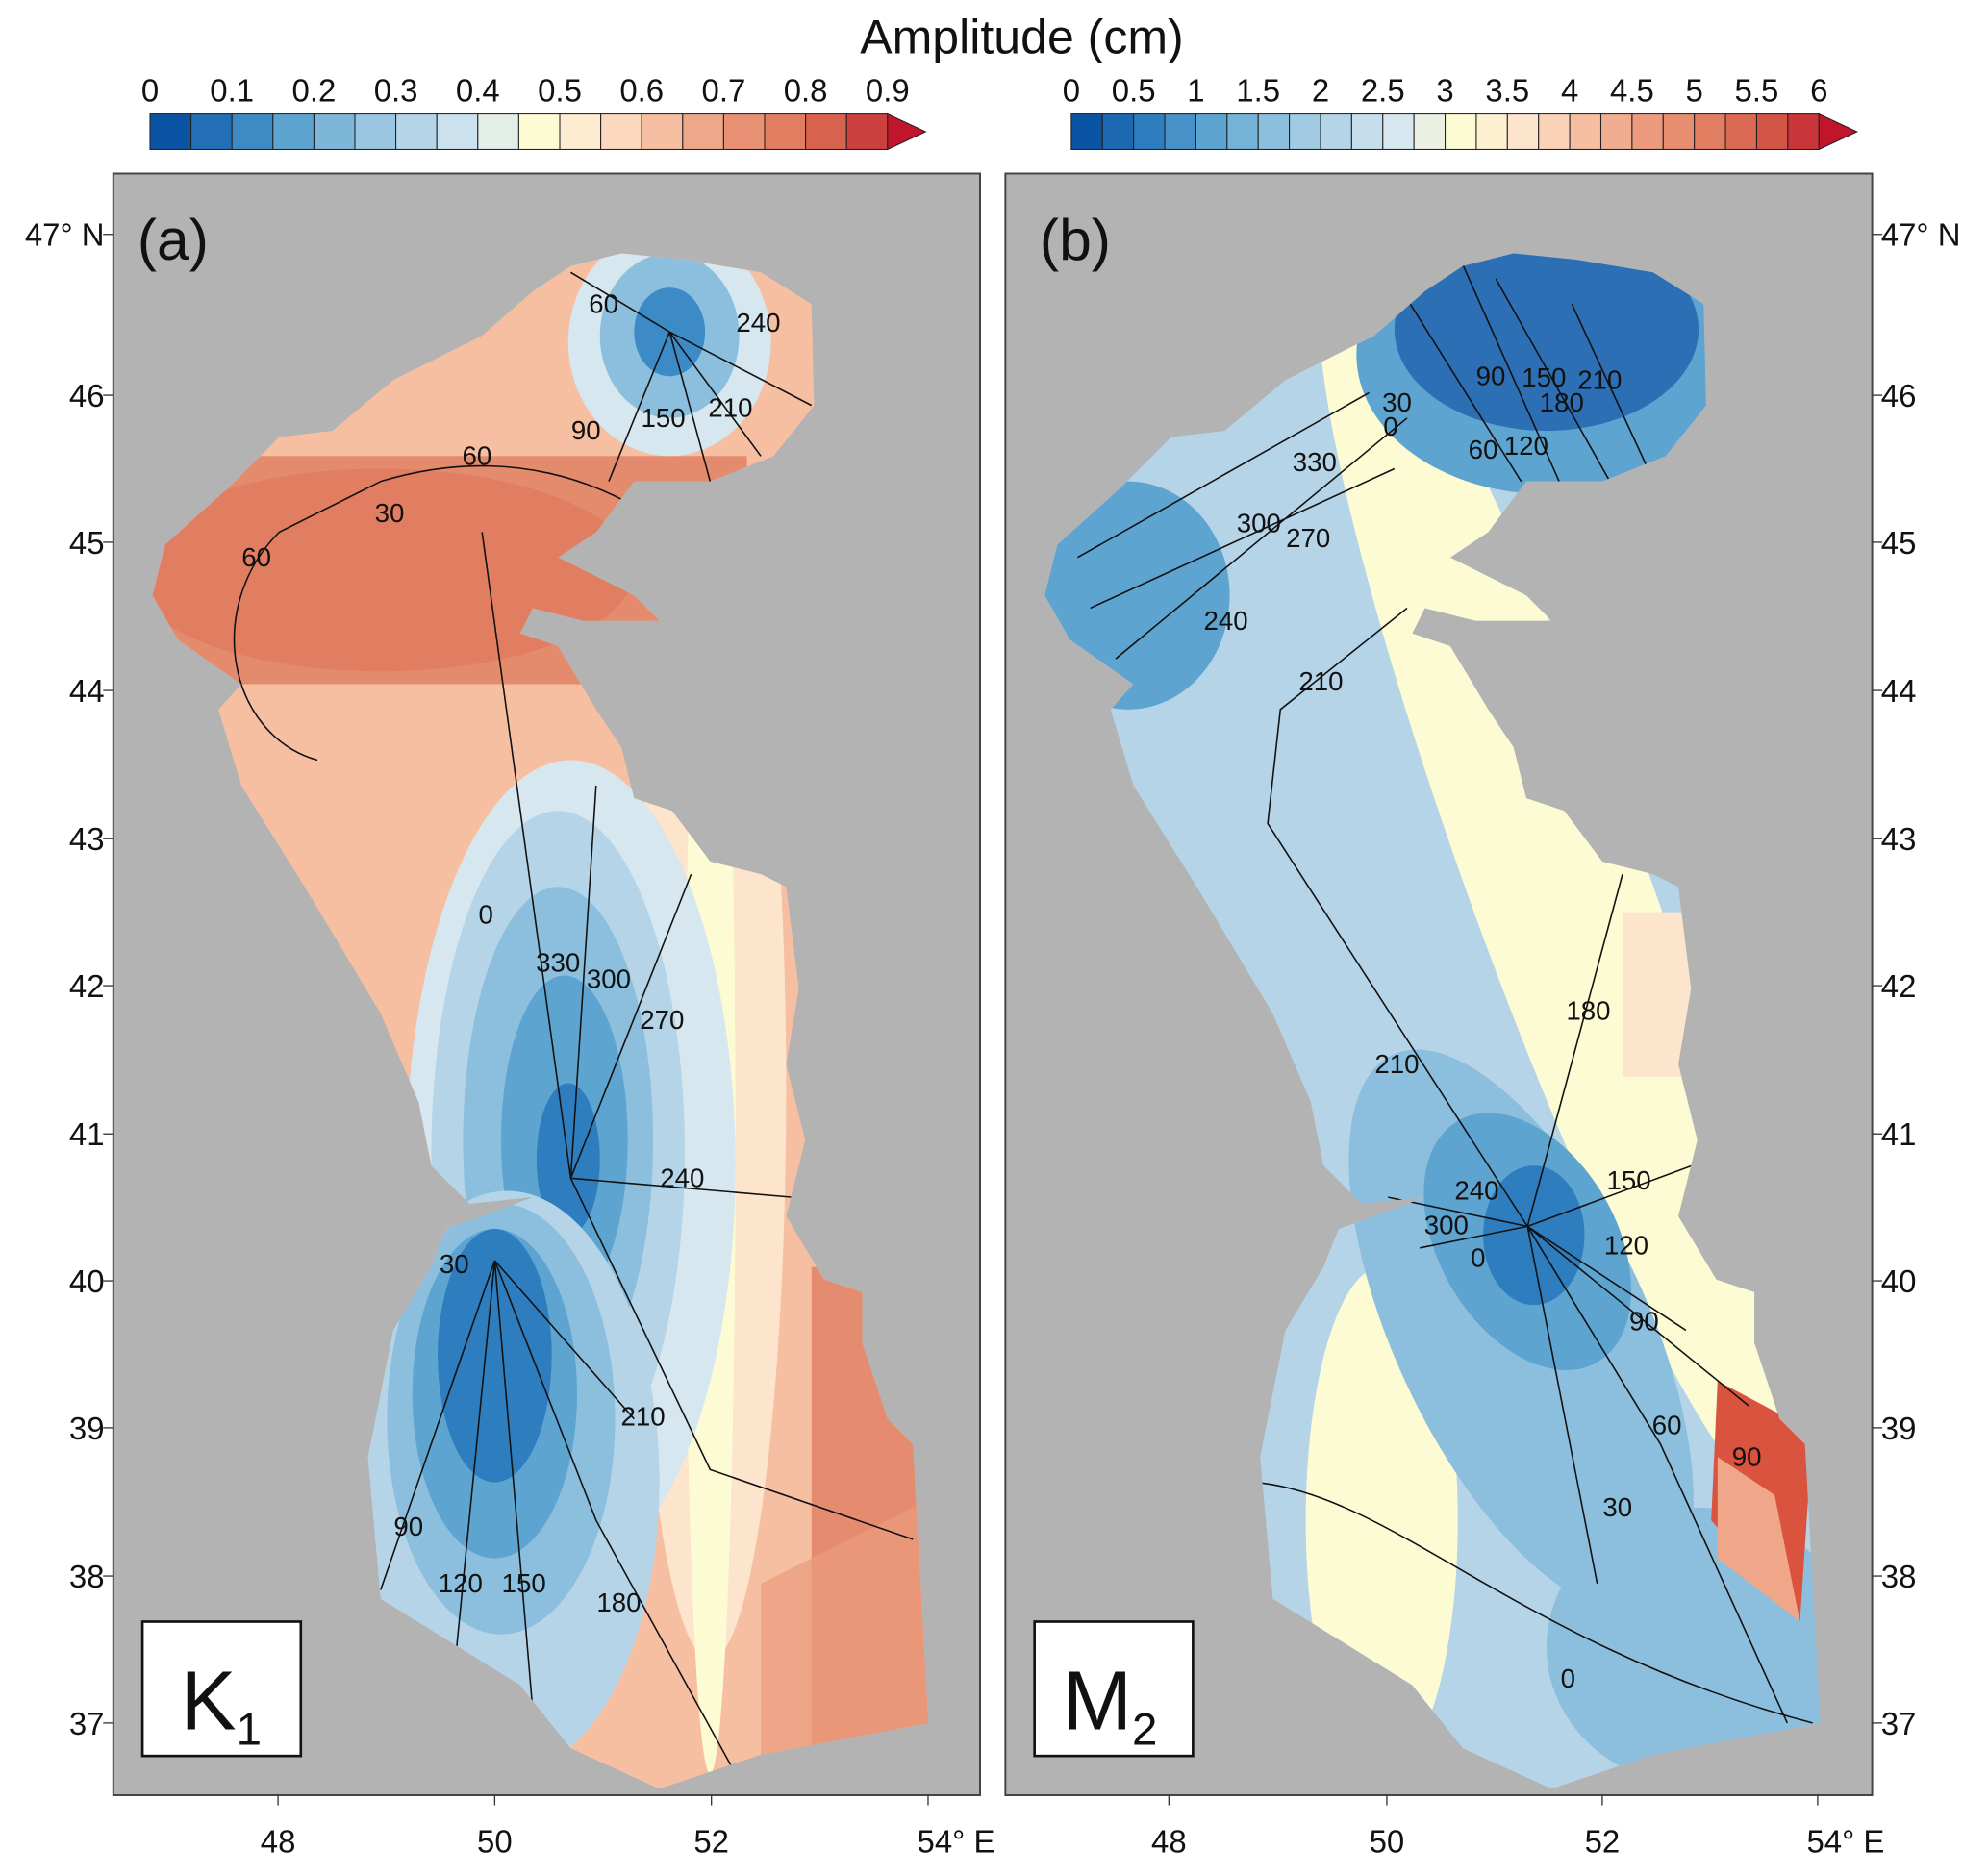  I want to click on longitude-label: 48, so click(1169, 1841).